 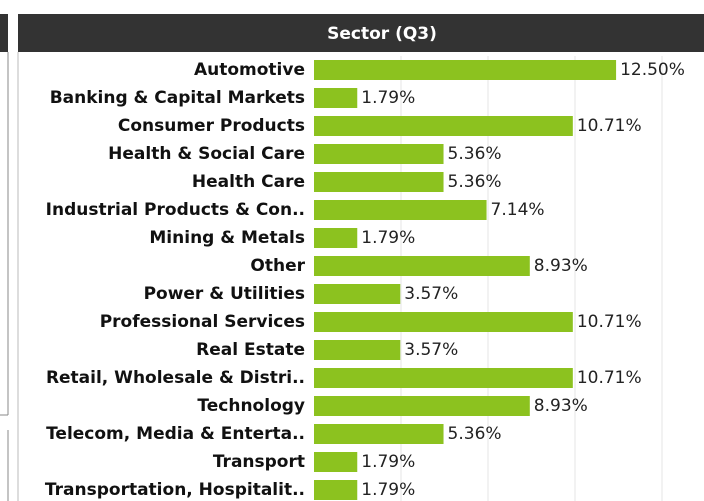 I want to click on value-label: 12.50%, so click(x=652, y=70).